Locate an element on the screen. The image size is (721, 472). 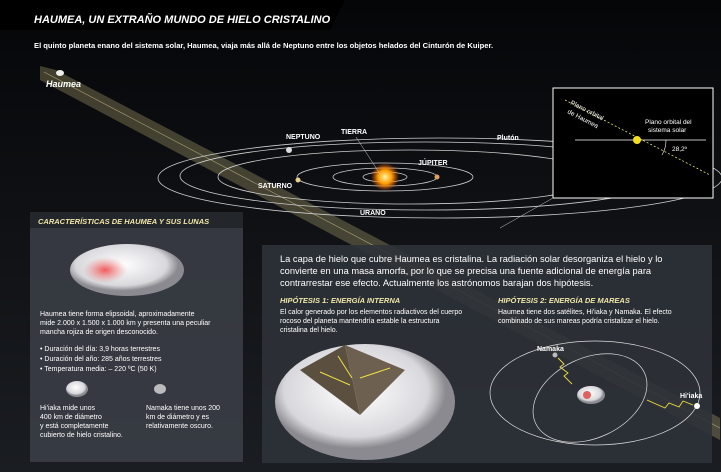
fact-1: • Duración del día: 3,9 horas terrestres is located at coordinates (100, 349).